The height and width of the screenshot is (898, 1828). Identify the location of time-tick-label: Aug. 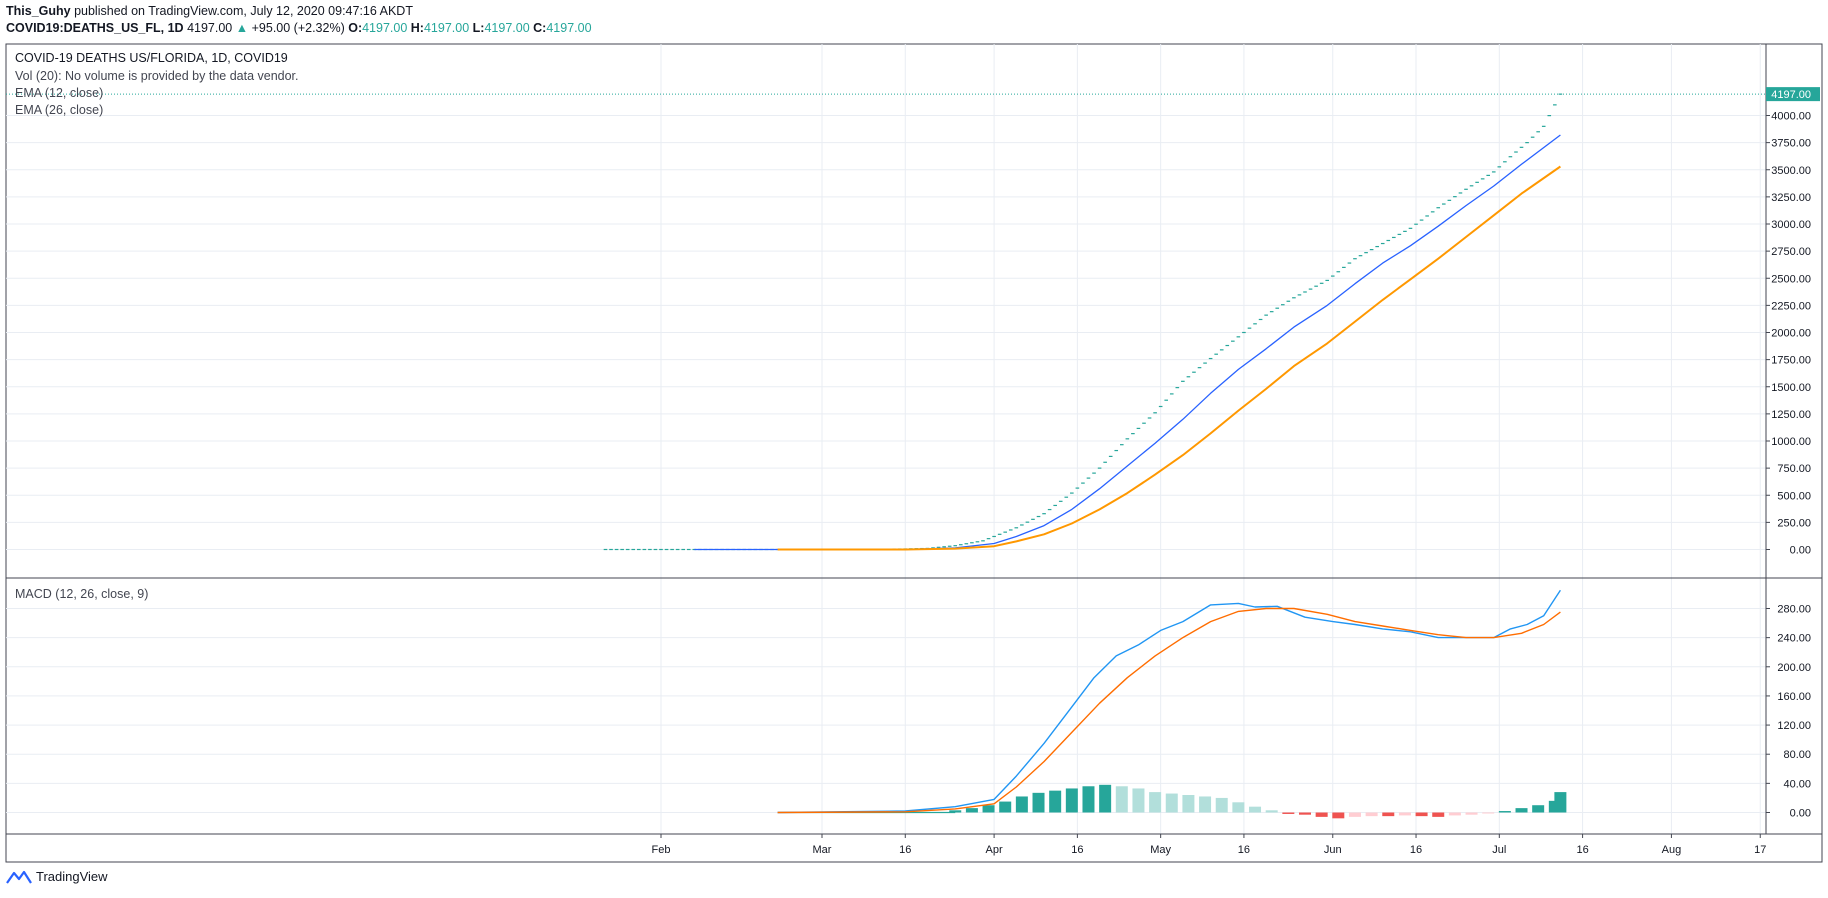
(1672, 850).